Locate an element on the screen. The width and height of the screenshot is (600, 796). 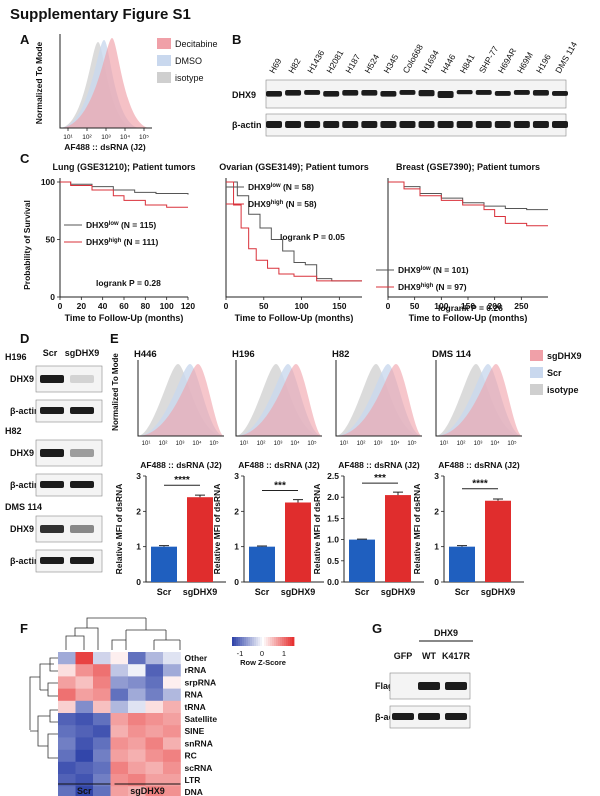
panel-e-letter: E is located at coordinates (114, 338).